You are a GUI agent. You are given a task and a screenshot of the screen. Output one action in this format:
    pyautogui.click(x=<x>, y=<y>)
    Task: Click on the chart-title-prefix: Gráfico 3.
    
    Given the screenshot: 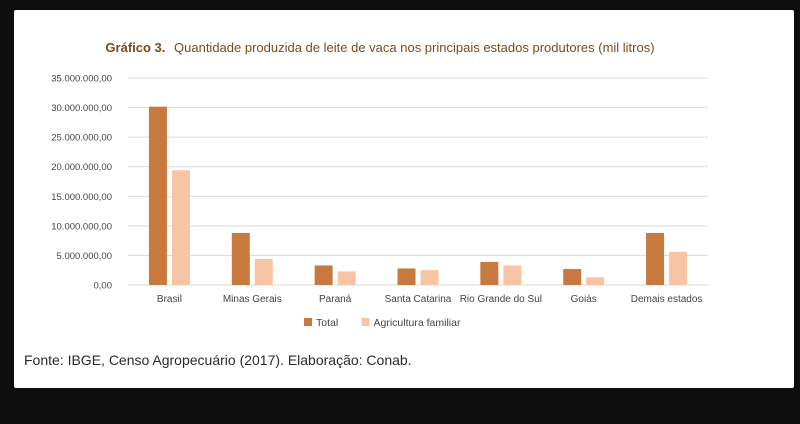 What is the action you would take?
    pyautogui.click(x=135, y=47)
    